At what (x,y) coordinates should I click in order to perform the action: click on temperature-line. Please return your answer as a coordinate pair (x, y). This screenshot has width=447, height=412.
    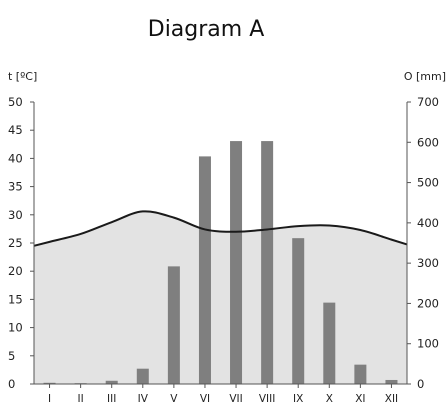
    Looking at the image, I should click on (220, 228).